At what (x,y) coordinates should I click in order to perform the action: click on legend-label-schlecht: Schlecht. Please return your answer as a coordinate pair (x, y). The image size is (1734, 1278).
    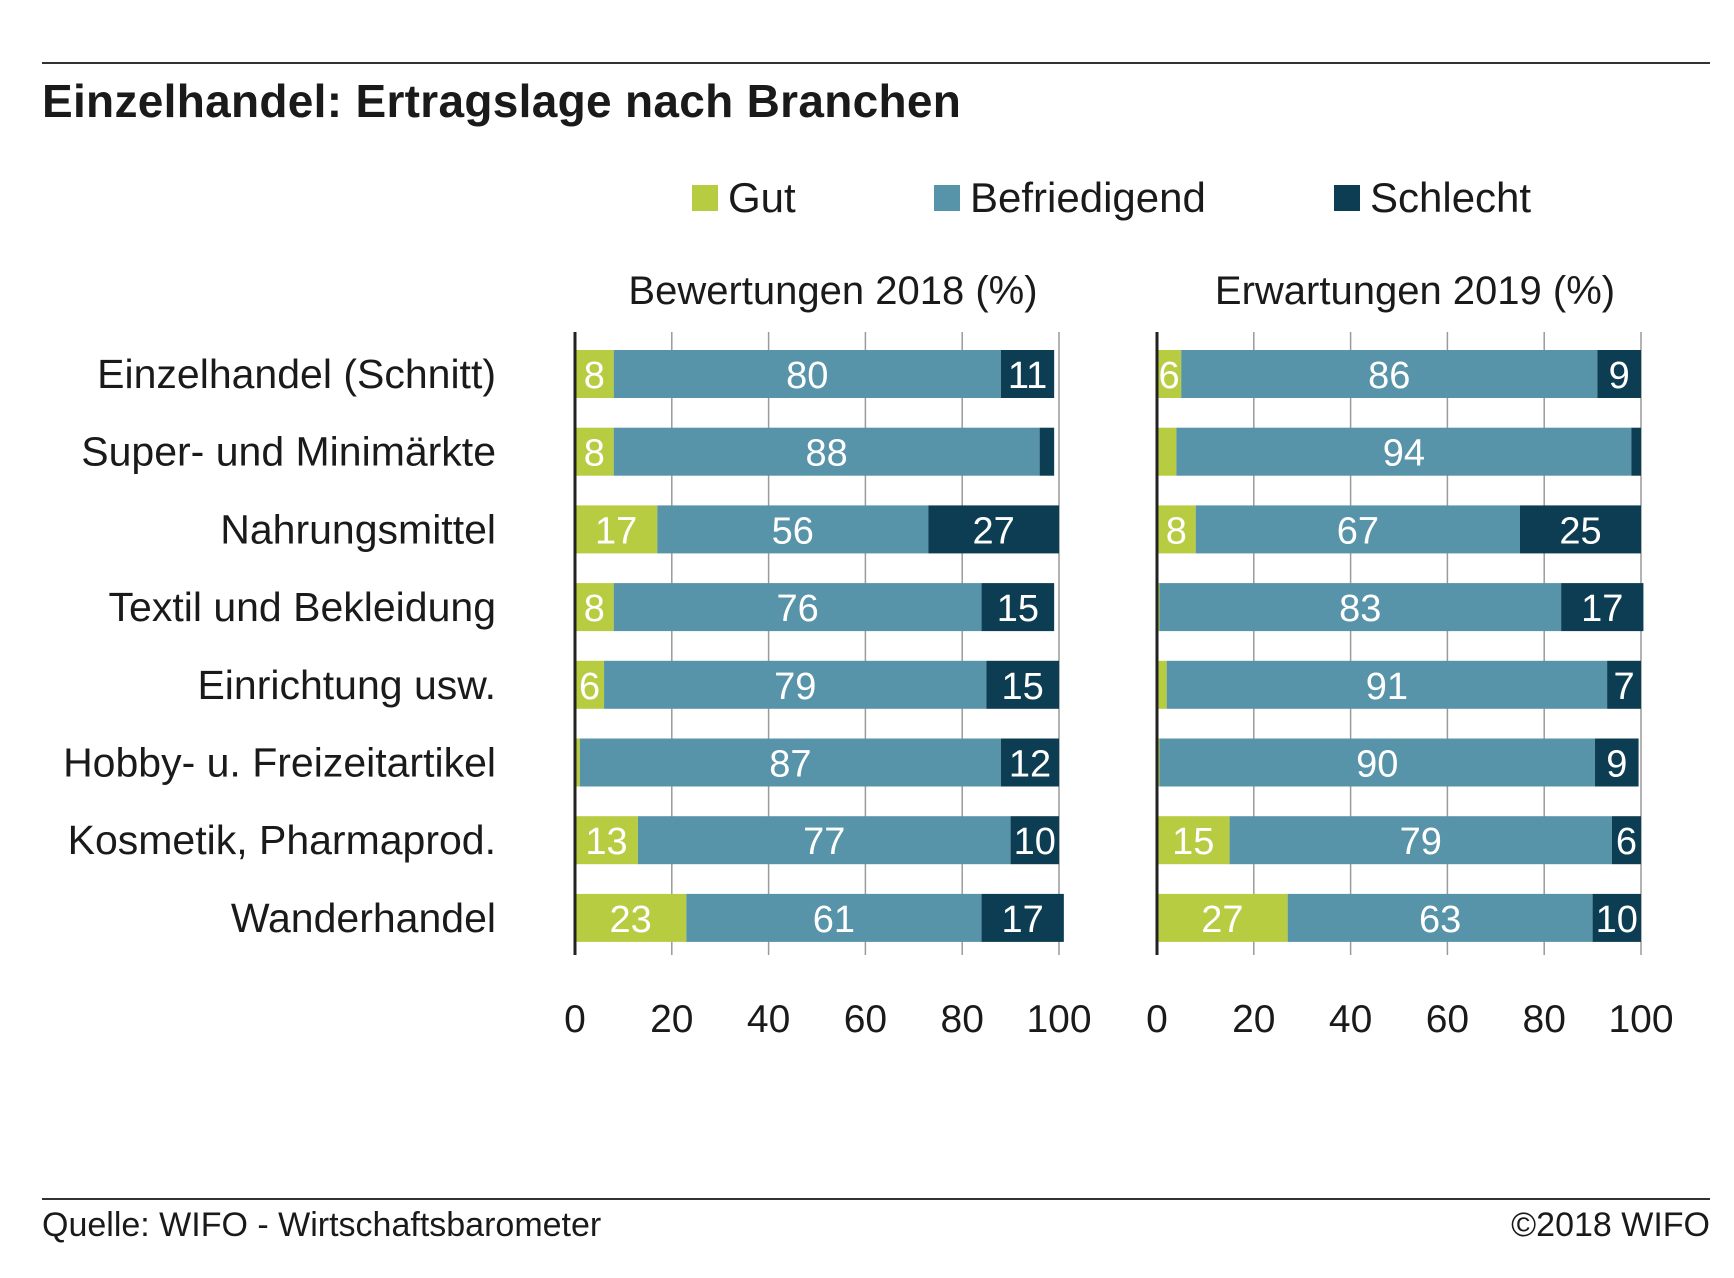
    Looking at the image, I should click on (1451, 197).